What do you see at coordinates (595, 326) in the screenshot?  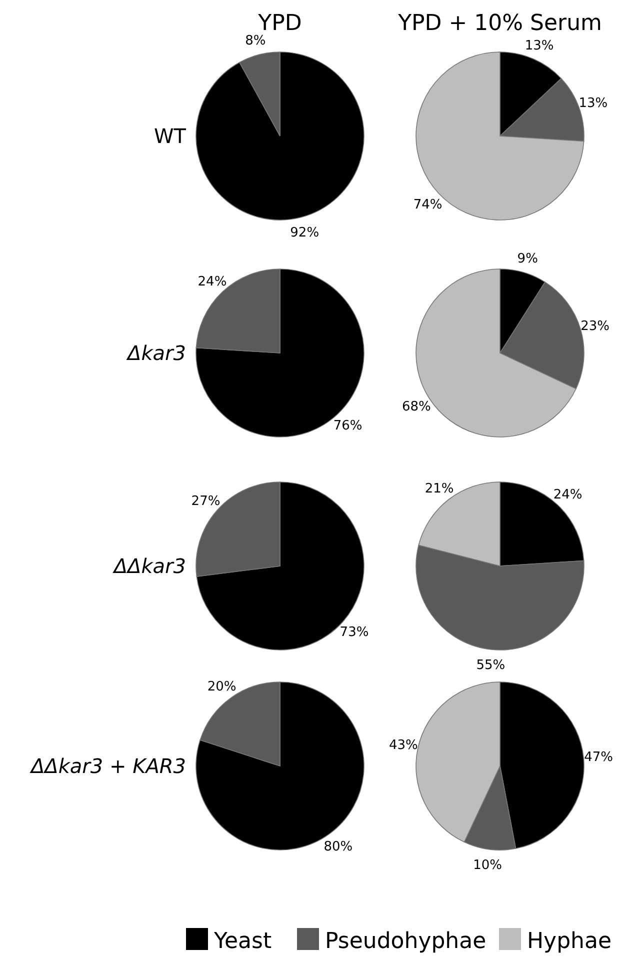 I see `data-label: 23%` at bounding box center [595, 326].